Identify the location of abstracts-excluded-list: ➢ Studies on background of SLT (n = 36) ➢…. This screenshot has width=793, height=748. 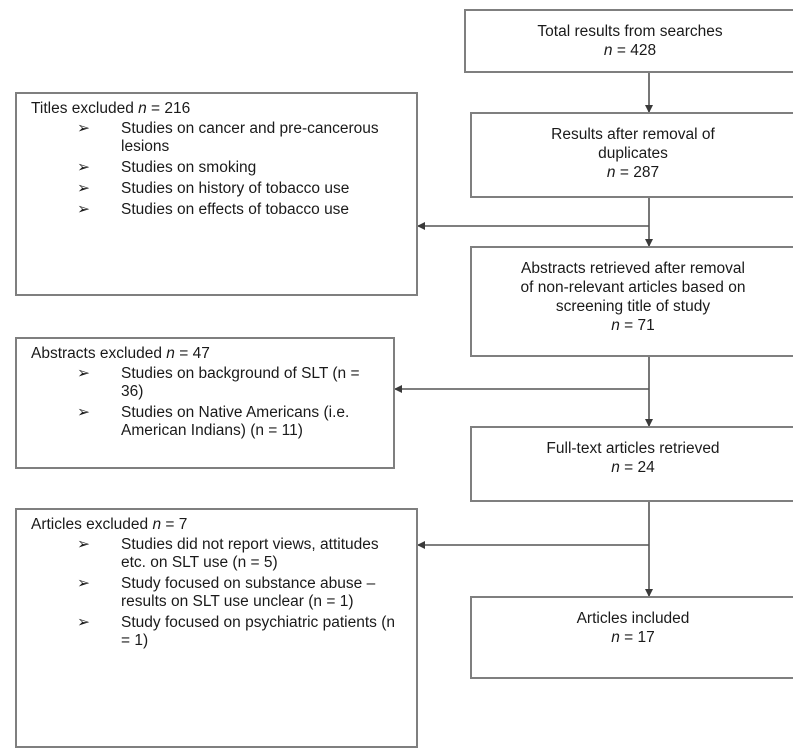
(207, 402).